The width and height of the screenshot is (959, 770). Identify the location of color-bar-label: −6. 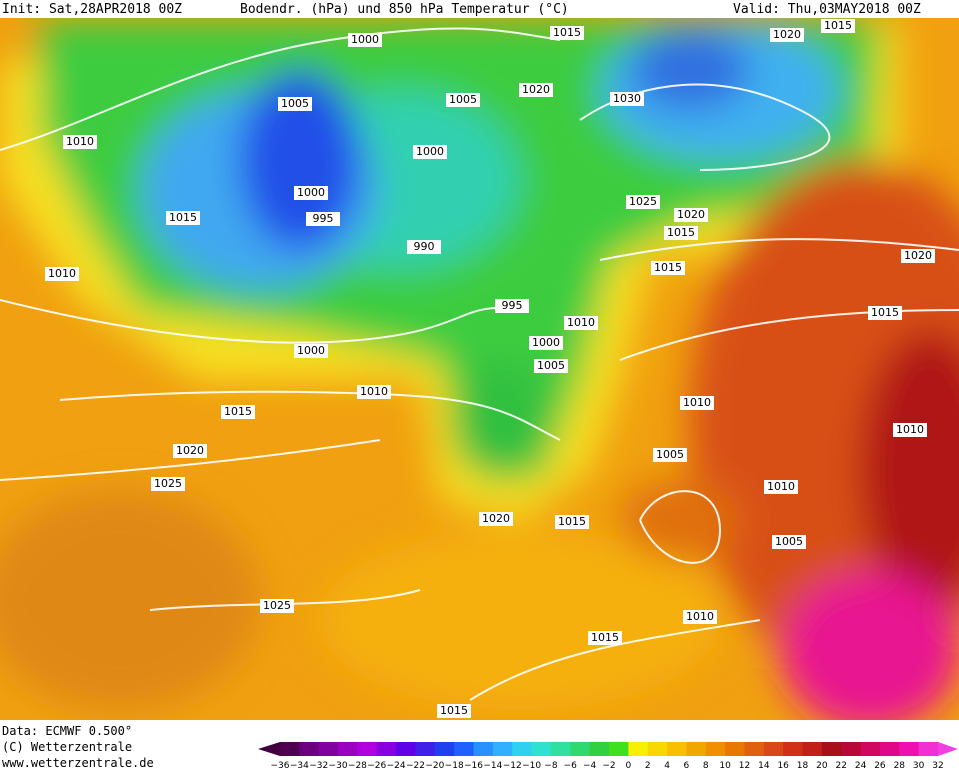
(571, 765).